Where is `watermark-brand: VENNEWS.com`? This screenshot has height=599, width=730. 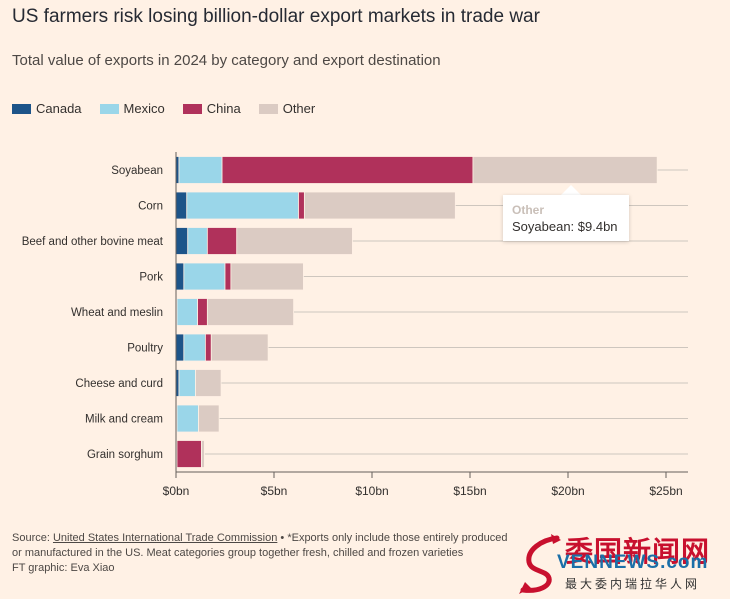 watermark-brand: VENNEWS.com is located at coordinates (633, 562).